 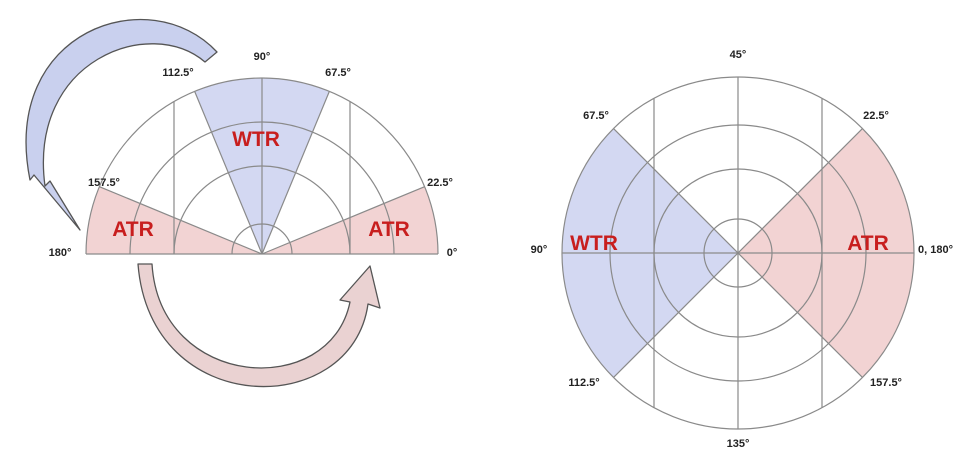 What do you see at coordinates (177, 73) in the screenshot?
I see `left-label-112-5: 112.5°` at bounding box center [177, 73].